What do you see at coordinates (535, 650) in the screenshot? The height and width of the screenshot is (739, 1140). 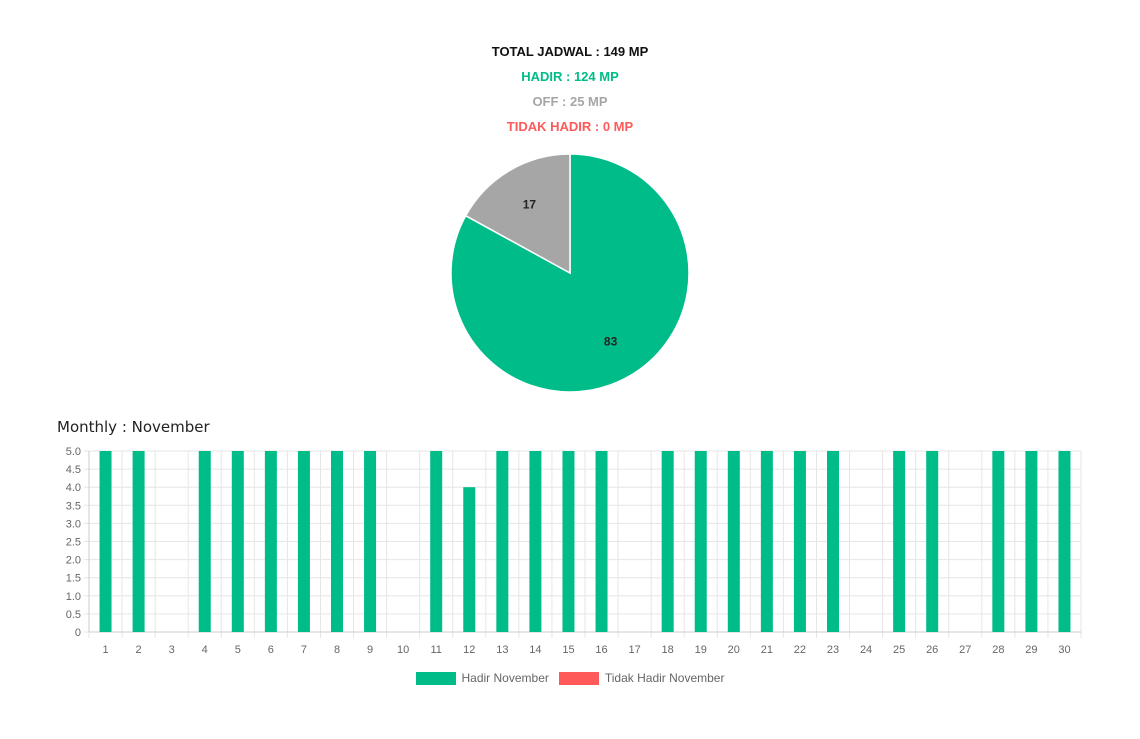 I see `x-tick-label: 14` at bounding box center [535, 650].